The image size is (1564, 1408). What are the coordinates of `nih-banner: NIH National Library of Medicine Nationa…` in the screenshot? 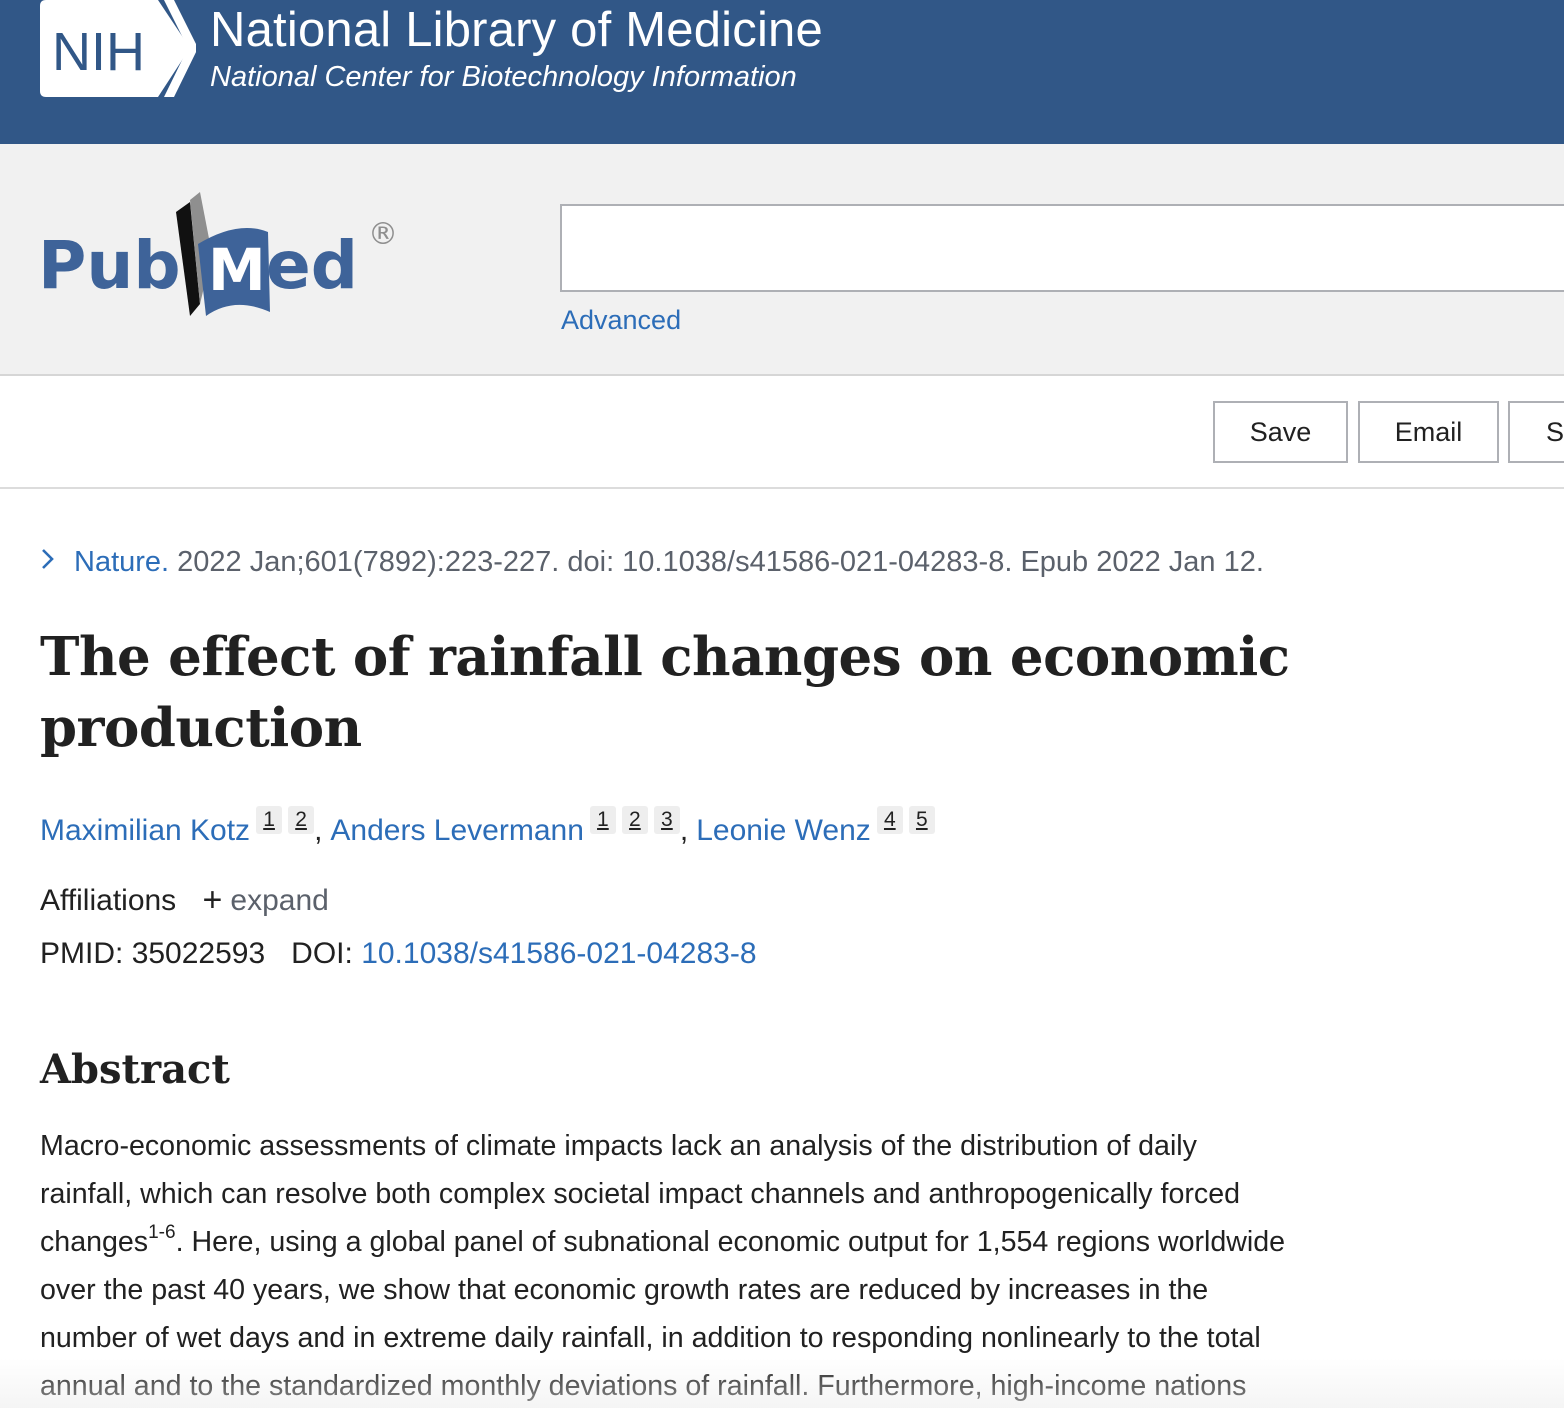 It's located at (782, 72).